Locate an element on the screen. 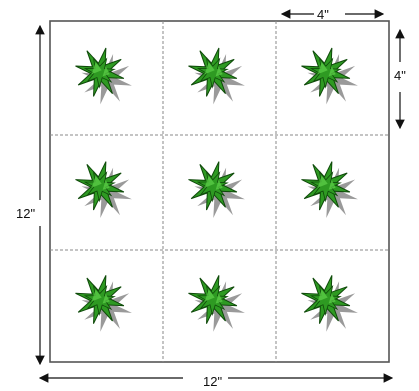 This screenshot has width=419, height=391. cell-width-label: 4" is located at coordinates (323, 14).